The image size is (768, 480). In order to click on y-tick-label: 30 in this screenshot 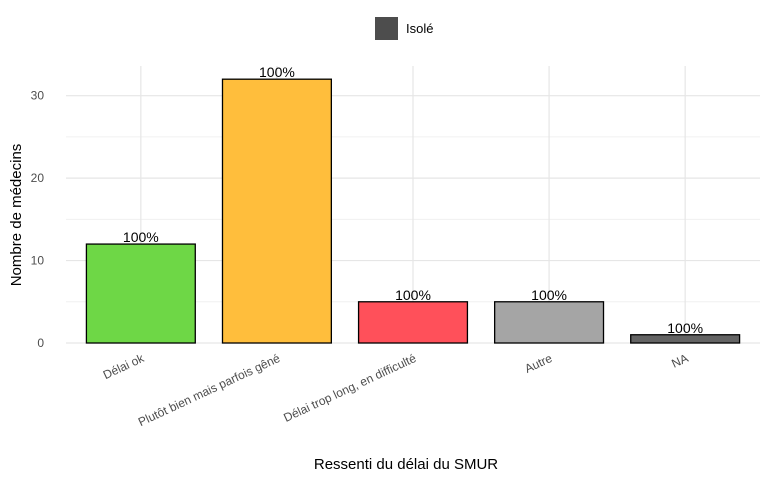, I will do `click(38, 96)`.